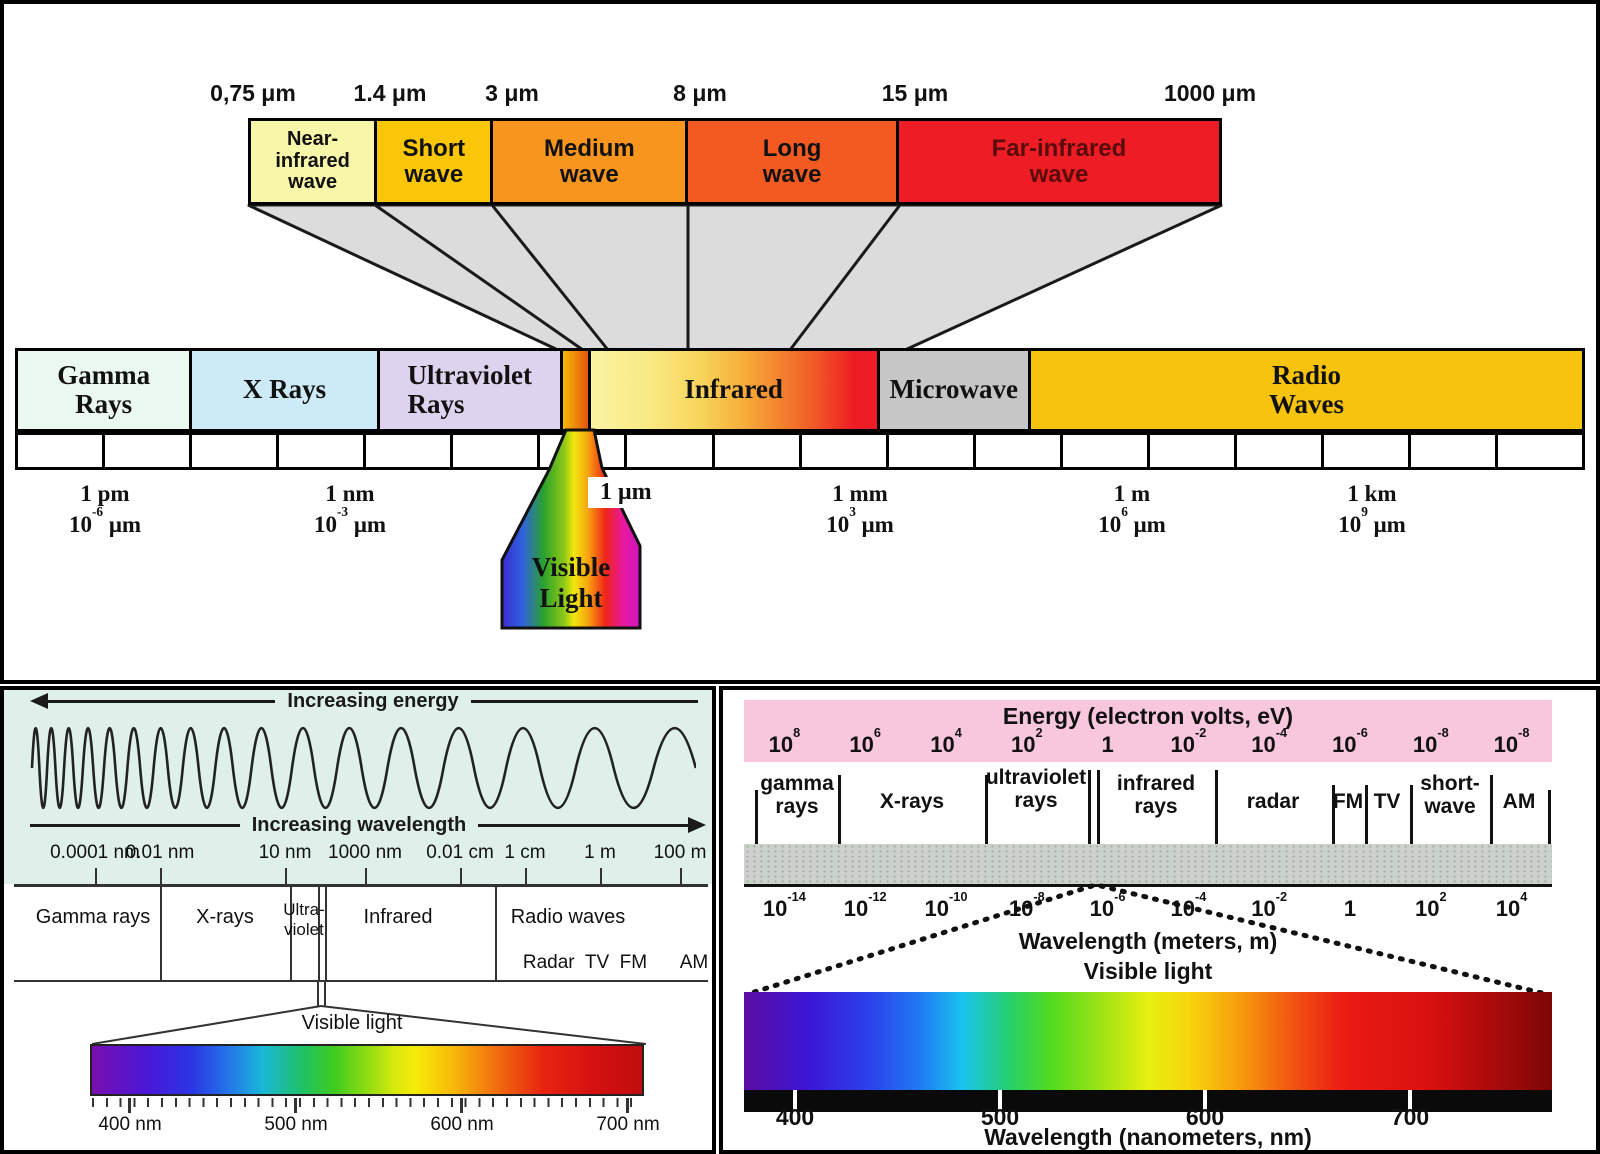 Image resolution: width=1600 pixels, height=1154 pixels. I want to click on wavelength-value: 10-4, so click(1188, 904).